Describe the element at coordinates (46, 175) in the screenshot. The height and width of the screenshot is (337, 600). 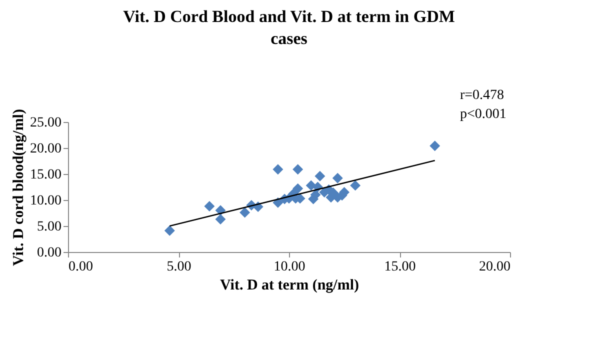
I see `y-tick-label: 15.00` at that location.